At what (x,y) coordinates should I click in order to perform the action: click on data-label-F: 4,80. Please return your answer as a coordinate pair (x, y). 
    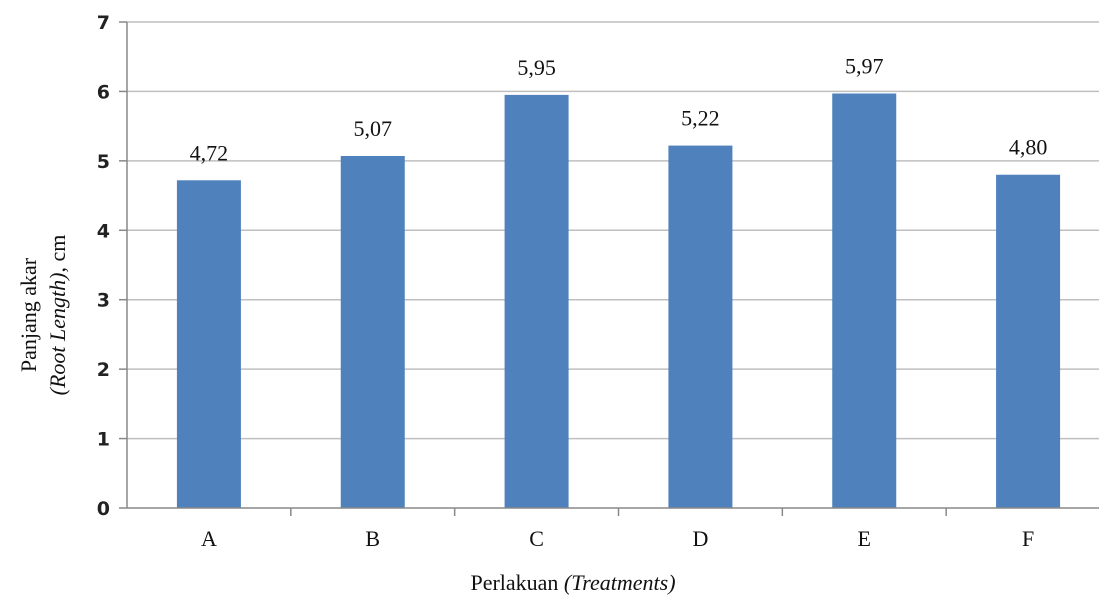
    Looking at the image, I should click on (1028, 147).